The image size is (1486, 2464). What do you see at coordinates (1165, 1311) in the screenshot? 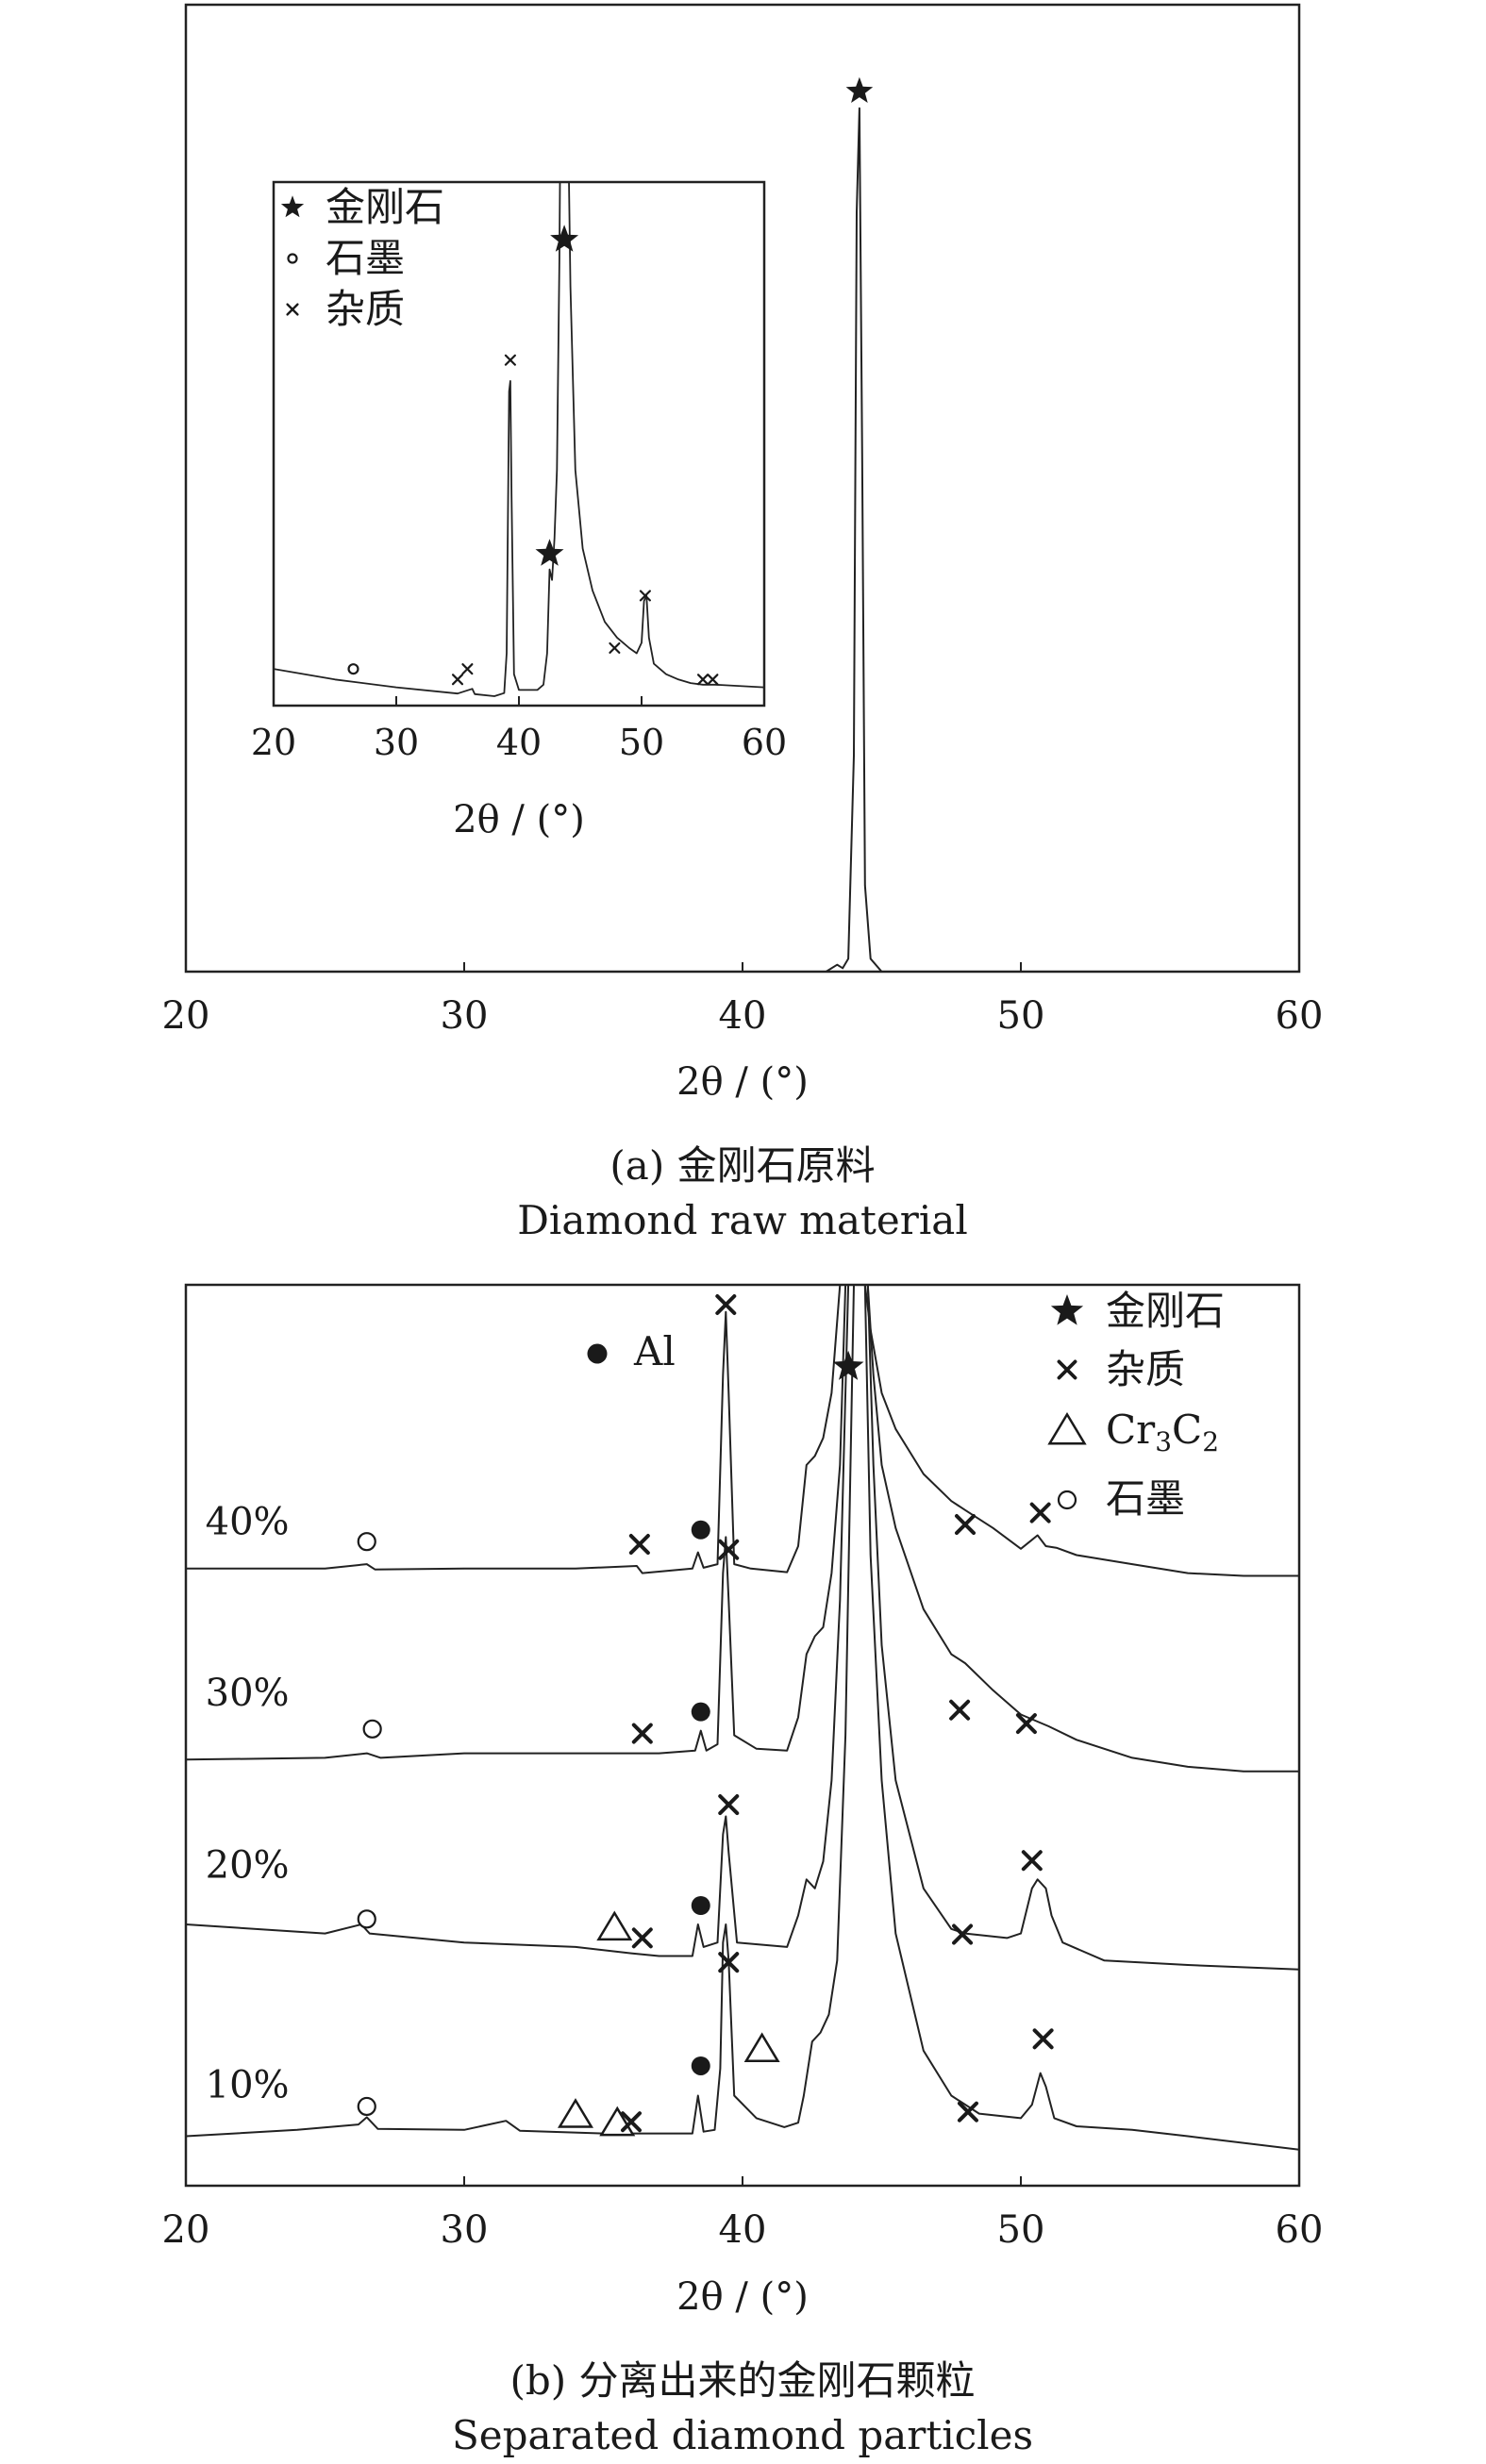
I see `legend-label-diamond: 金刚石` at bounding box center [1165, 1311].